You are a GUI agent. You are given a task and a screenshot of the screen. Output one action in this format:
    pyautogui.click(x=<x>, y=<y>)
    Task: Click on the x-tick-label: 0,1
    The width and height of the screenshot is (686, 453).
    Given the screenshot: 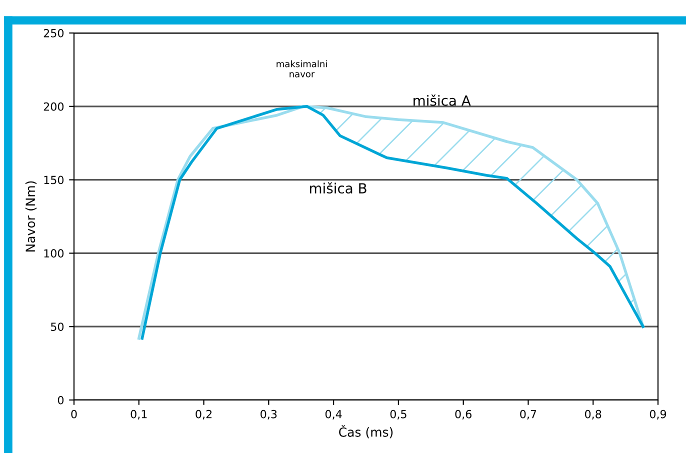 What is the action you would take?
    pyautogui.click(x=138, y=415)
    